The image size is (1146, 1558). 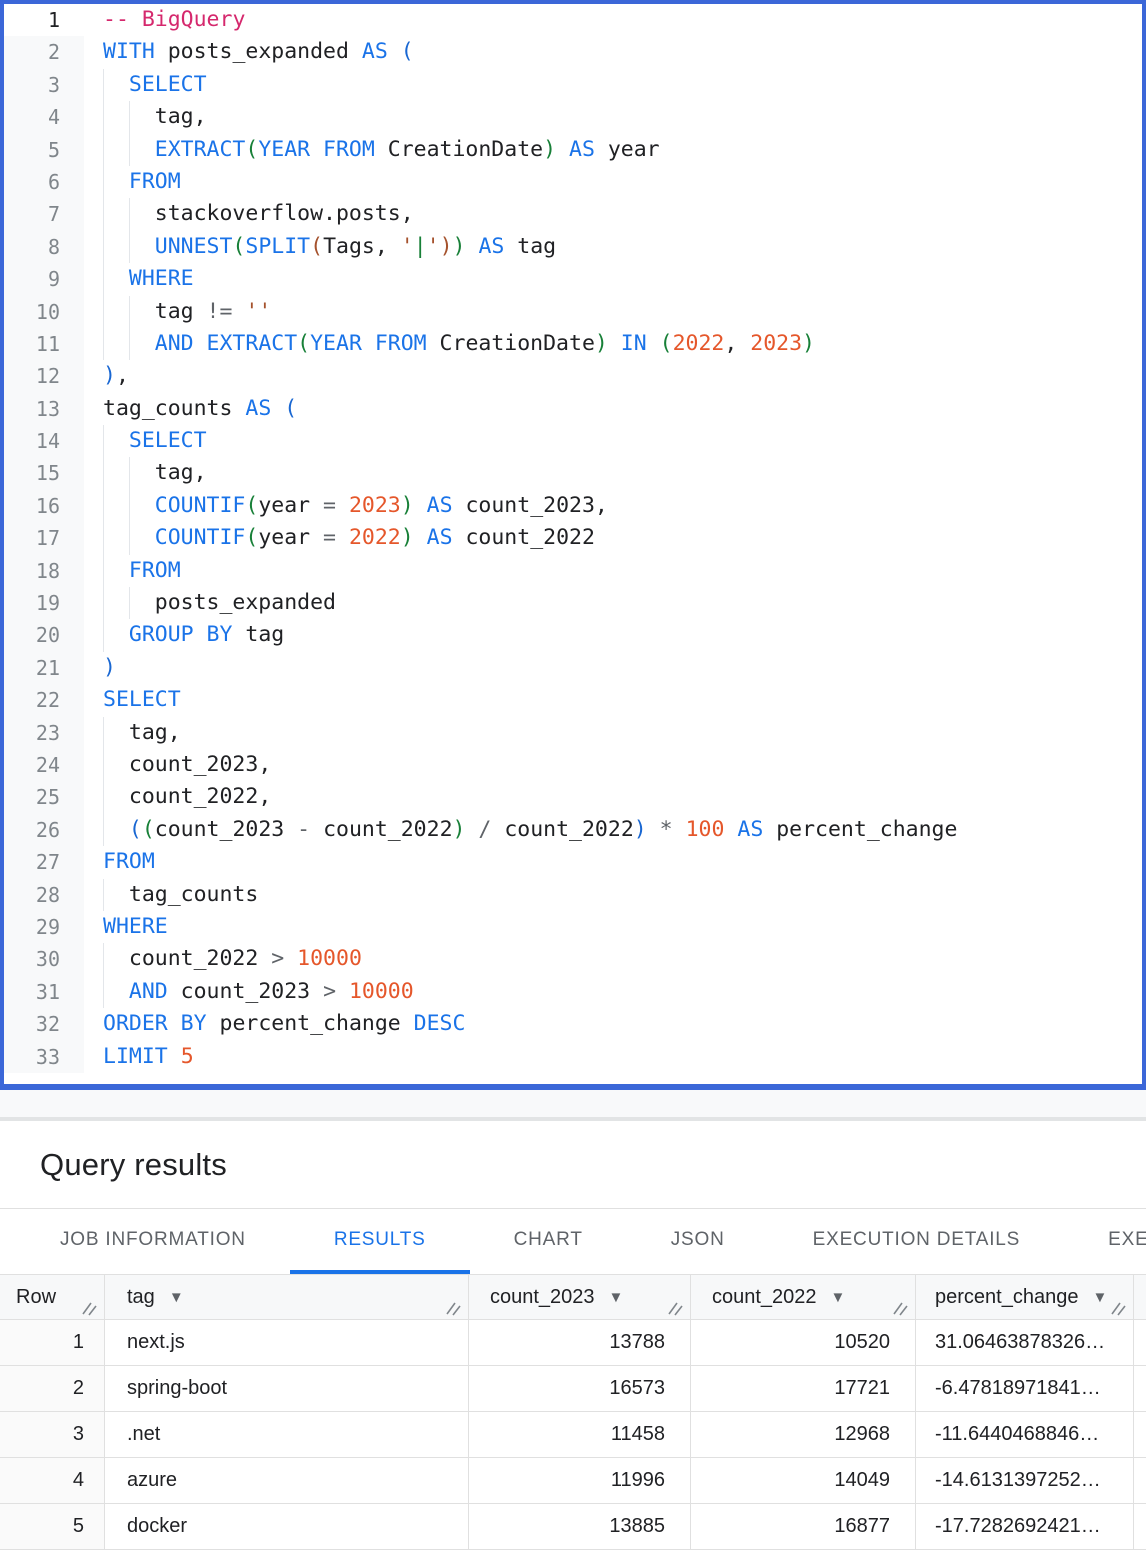 I want to click on header-cell-count_2022: count_2022 ▼, so click(x=803, y=1297).